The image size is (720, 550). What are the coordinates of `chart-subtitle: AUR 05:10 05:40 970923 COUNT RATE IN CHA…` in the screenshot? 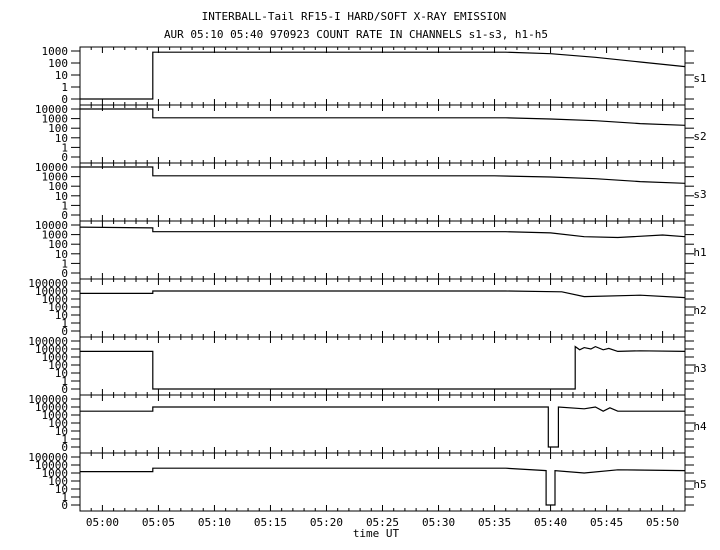 It's located at (356, 34).